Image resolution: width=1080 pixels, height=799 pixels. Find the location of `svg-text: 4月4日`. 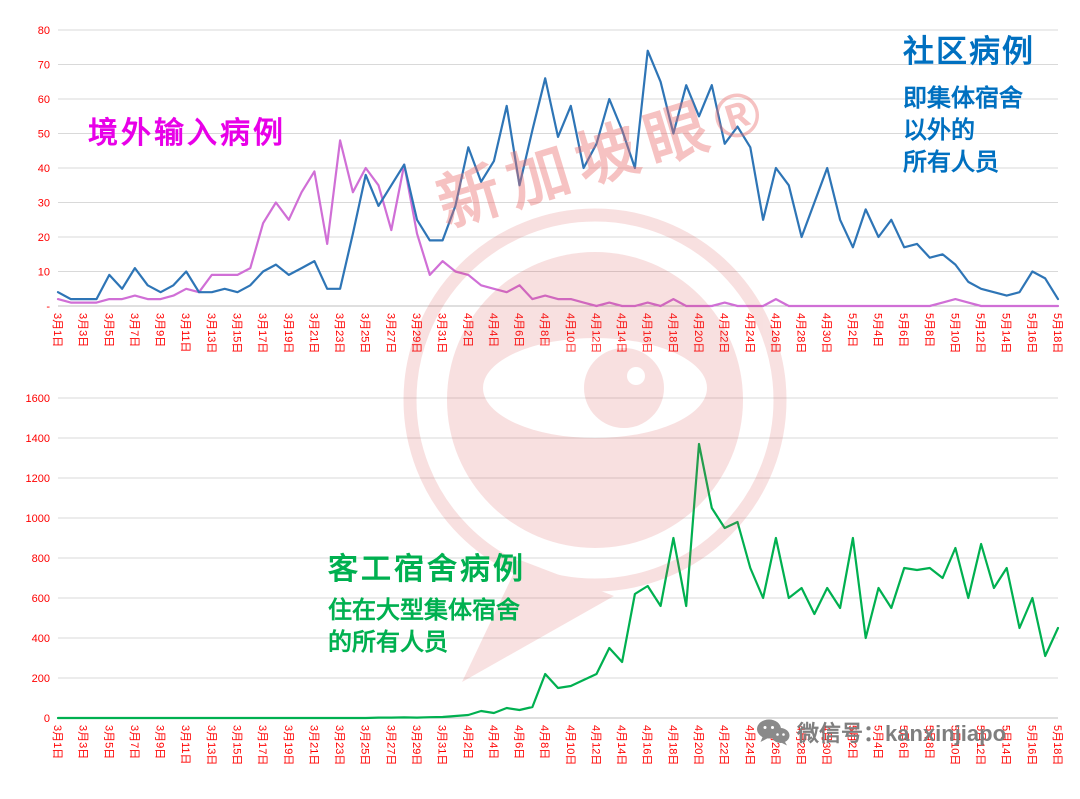

svg-text: 4月4日 is located at coordinates (493, 330).